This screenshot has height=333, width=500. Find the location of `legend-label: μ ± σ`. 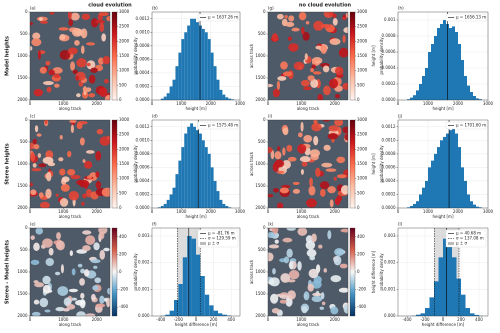

legend-label: μ ± σ is located at coordinates (213, 243).